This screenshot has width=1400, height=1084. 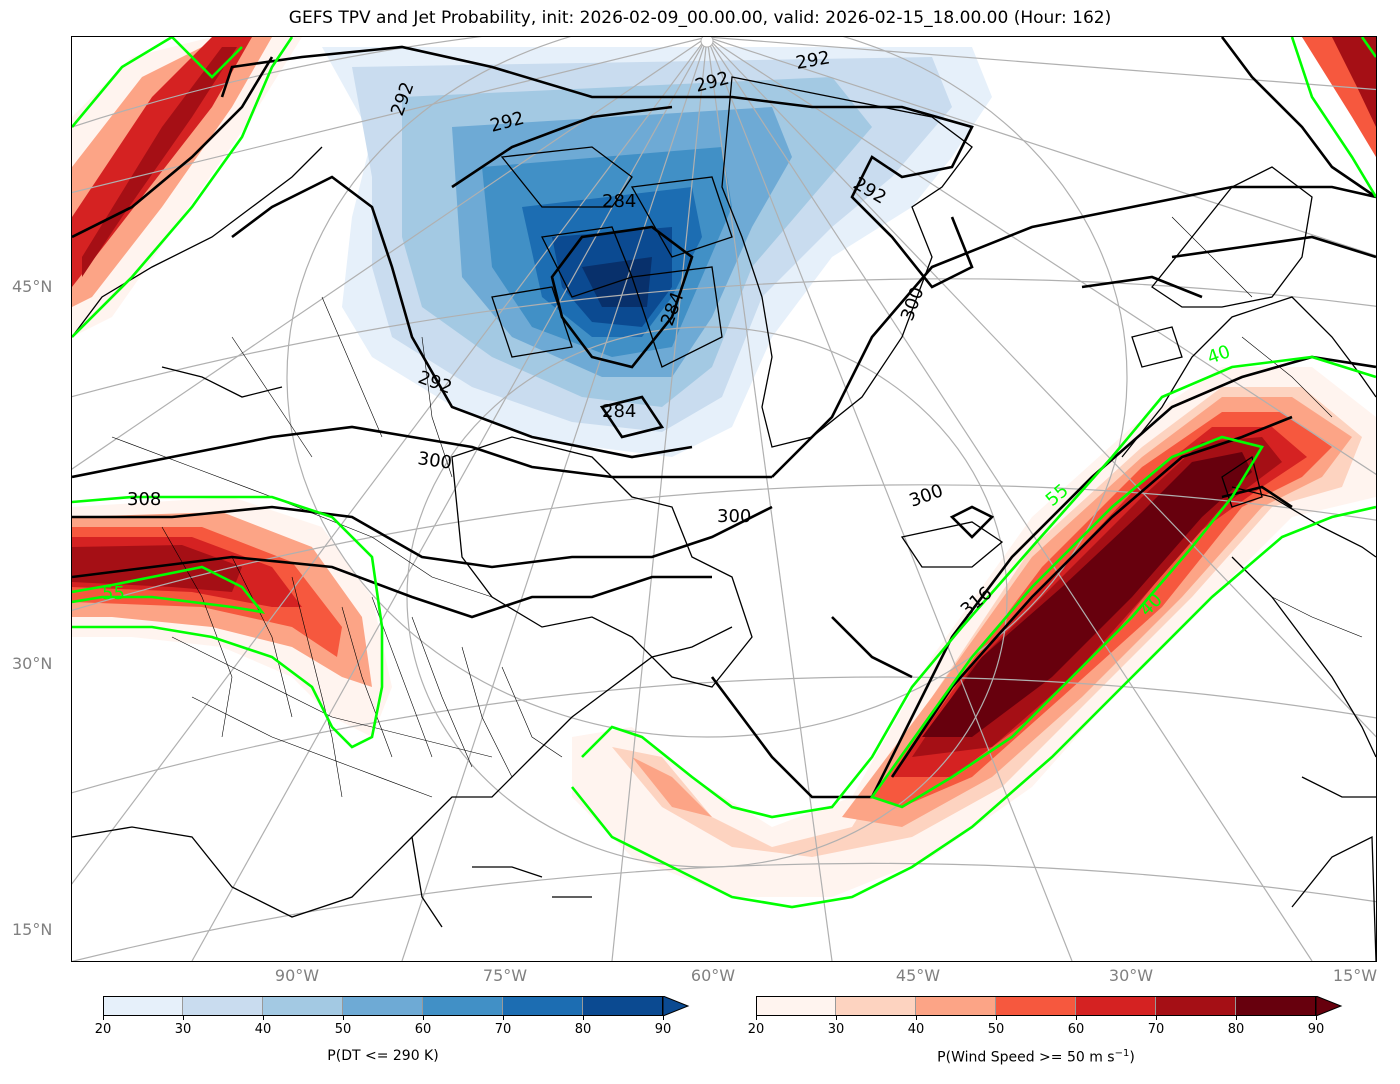 I want to click on lat-label: 15°N, so click(x=32, y=929).